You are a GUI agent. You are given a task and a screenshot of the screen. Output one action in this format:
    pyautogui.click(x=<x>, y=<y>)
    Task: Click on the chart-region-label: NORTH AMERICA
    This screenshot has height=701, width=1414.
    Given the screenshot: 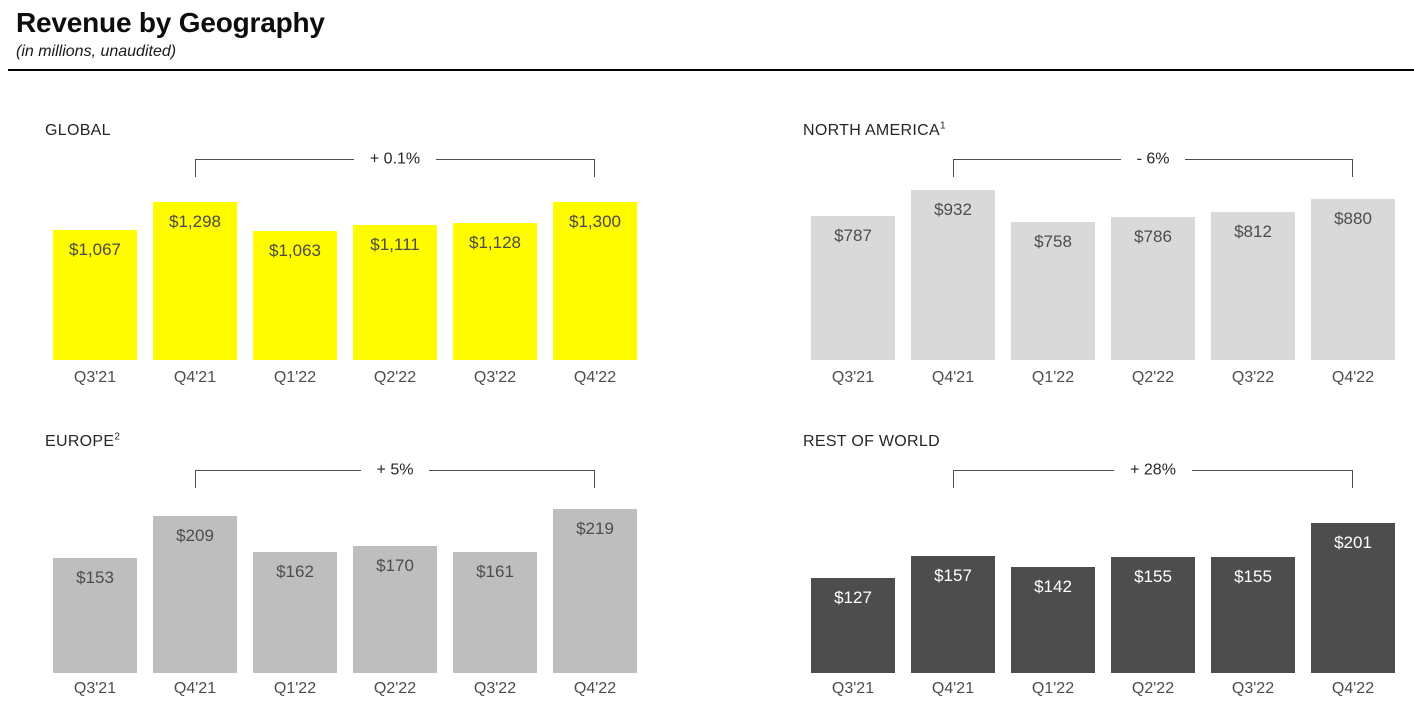 What is the action you would take?
    pyautogui.click(x=871, y=130)
    